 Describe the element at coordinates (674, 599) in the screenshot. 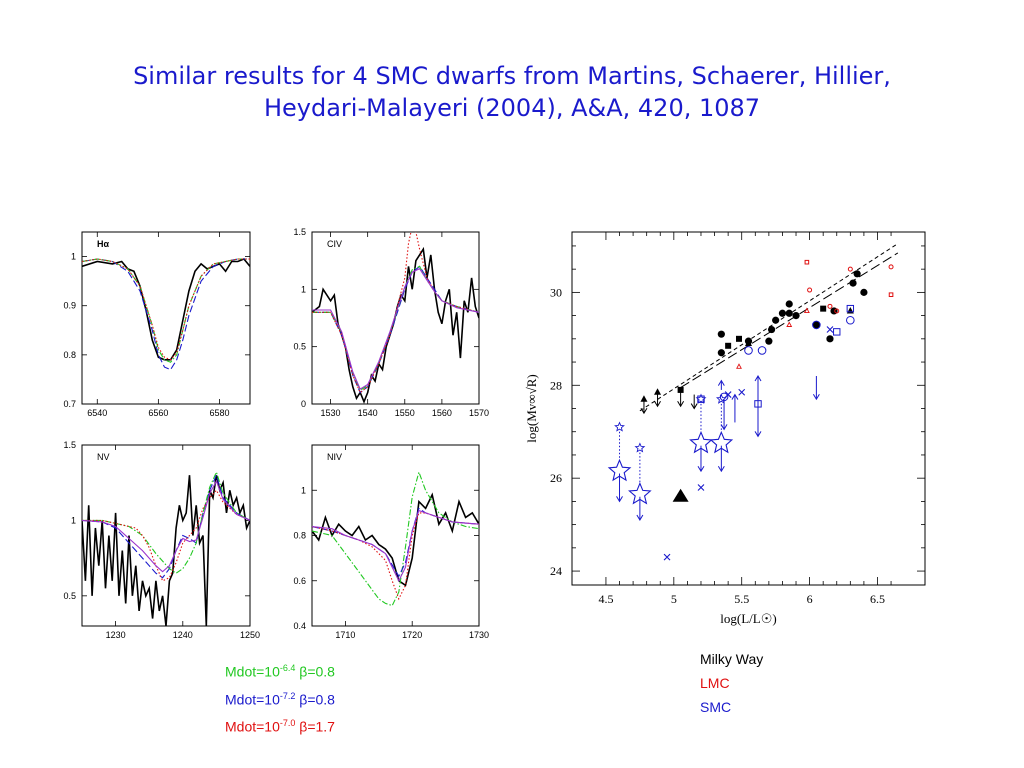

I see `scatter-xtick-label: 5` at that location.